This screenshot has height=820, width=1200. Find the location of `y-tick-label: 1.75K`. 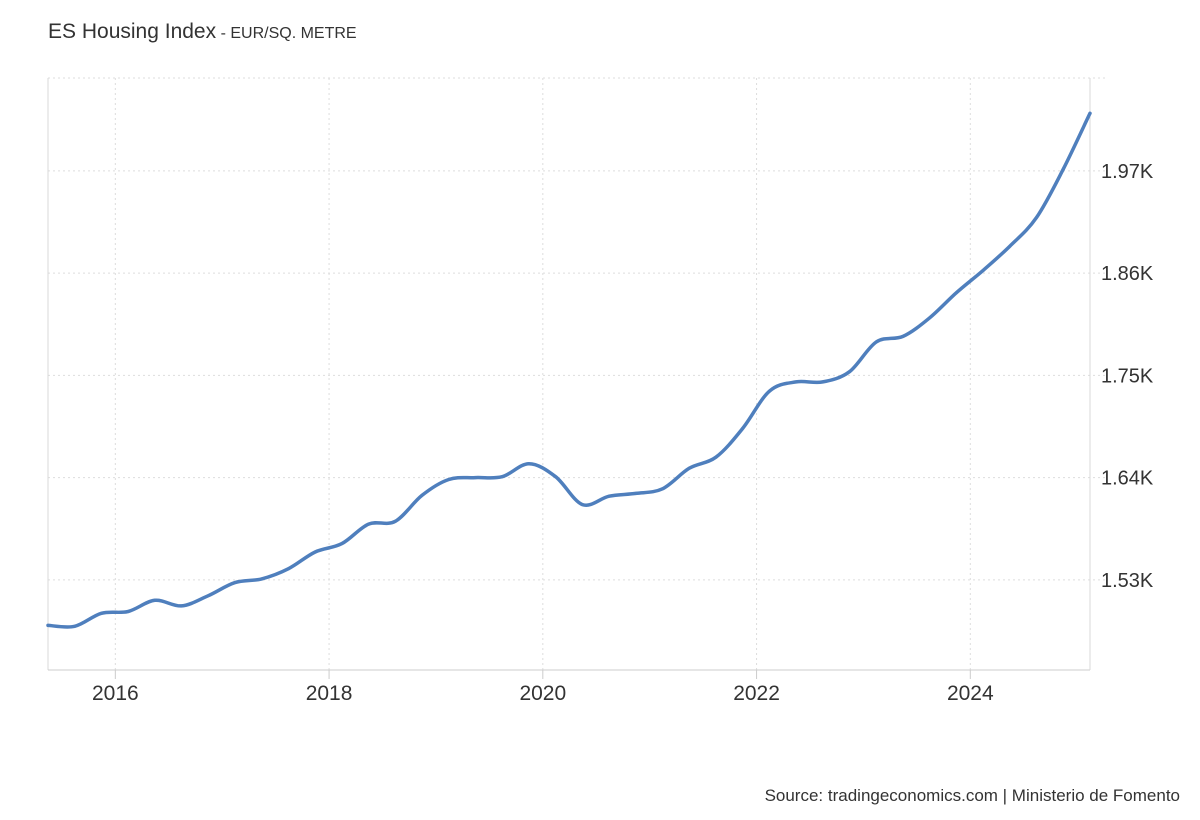

y-tick-label: 1.75K is located at coordinates (1127, 376).